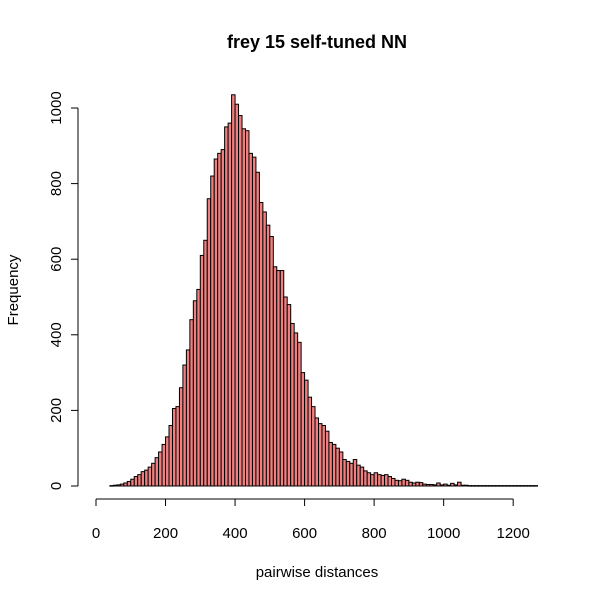 This screenshot has height=600, width=599. I want to click on y-tick-label: 200, so click(56, 410).